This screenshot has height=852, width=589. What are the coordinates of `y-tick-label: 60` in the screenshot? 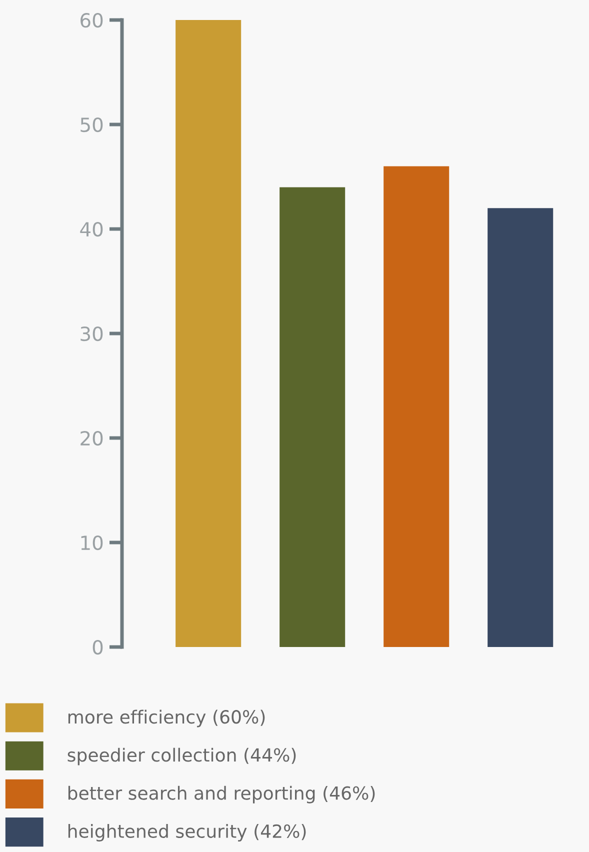 It's located at (91, 20).